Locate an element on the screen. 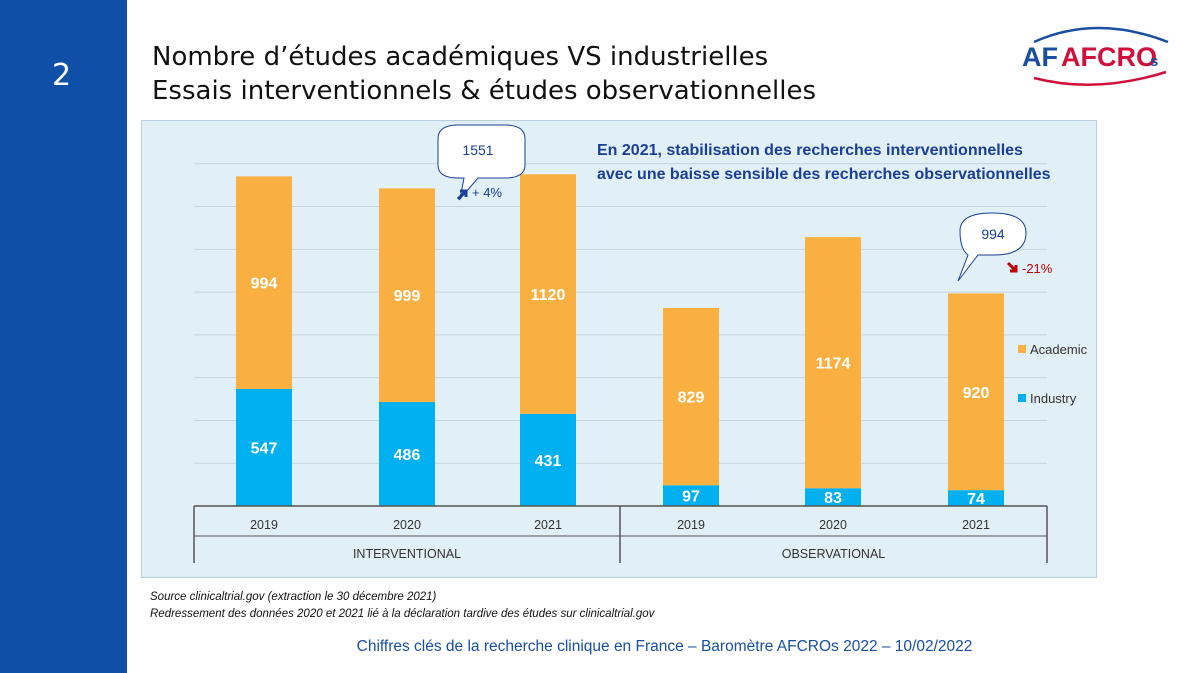 Image resolution: width=1202 pixels, height=673 pixels. data-label-academic: 1120 is located at coordinates (548, 295).